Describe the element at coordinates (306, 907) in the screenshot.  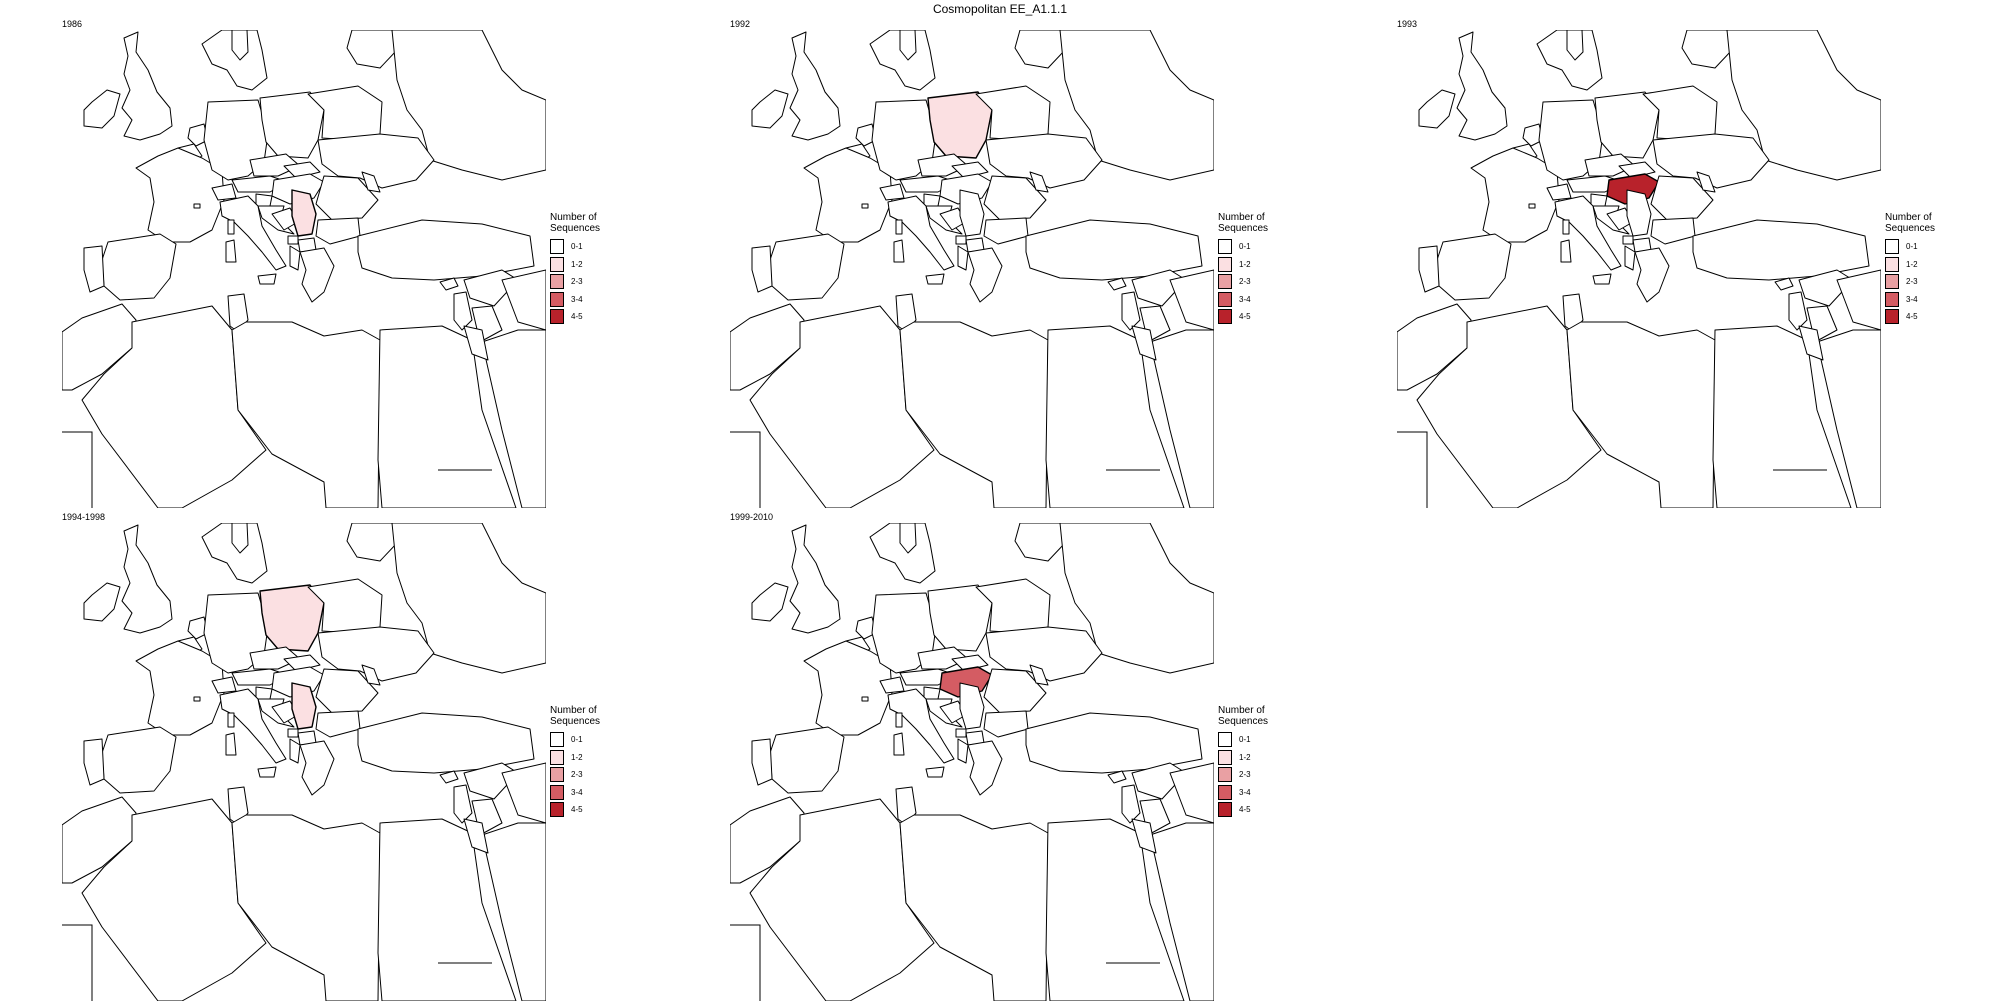
I see `country-libya` at that location.